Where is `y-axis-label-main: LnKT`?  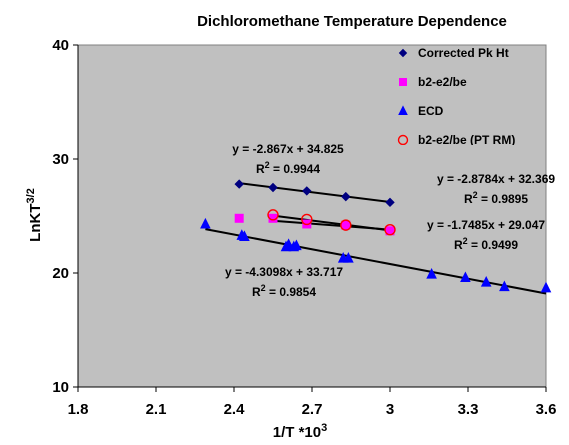 y-axis-label-main: LnKT is located at coordinates (35, 222).